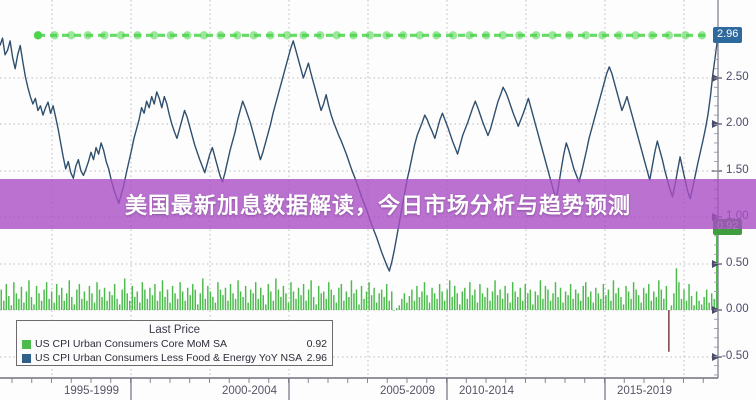  I want to click on headline-text: 美国最新加息数据解读，今日市场分析与趋势预测, so click(377, 206).